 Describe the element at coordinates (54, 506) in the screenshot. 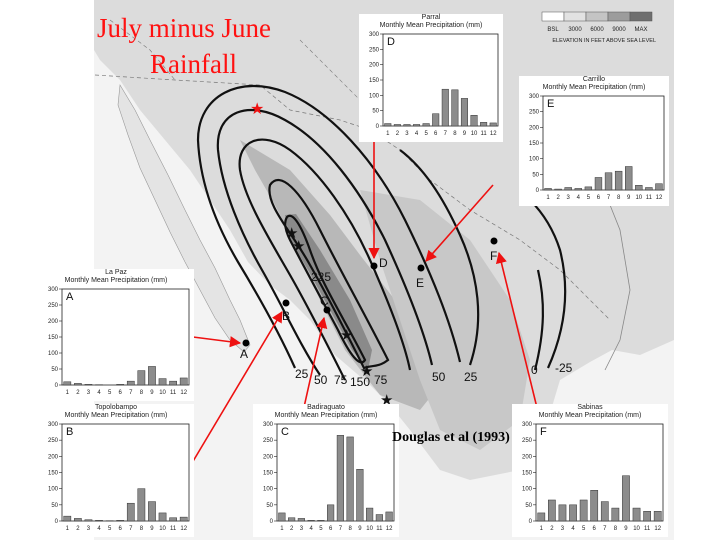

I see `y-tick-label: 50` at that location.